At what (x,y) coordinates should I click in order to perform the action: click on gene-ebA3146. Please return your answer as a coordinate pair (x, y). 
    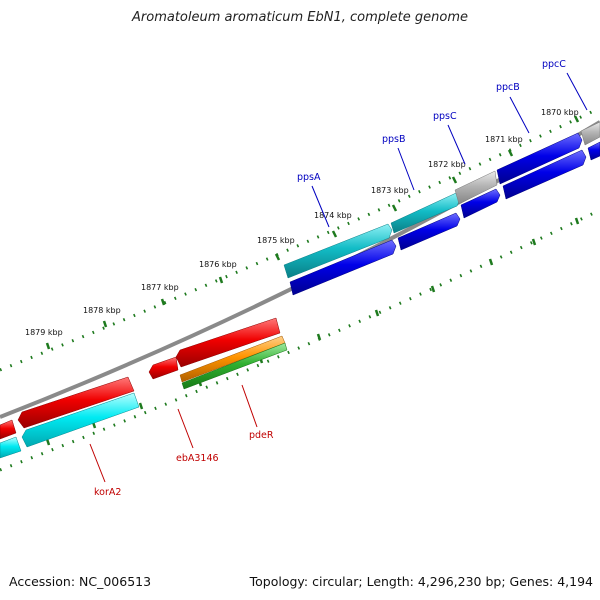
    Looking at the image, I should click on (163, 368).